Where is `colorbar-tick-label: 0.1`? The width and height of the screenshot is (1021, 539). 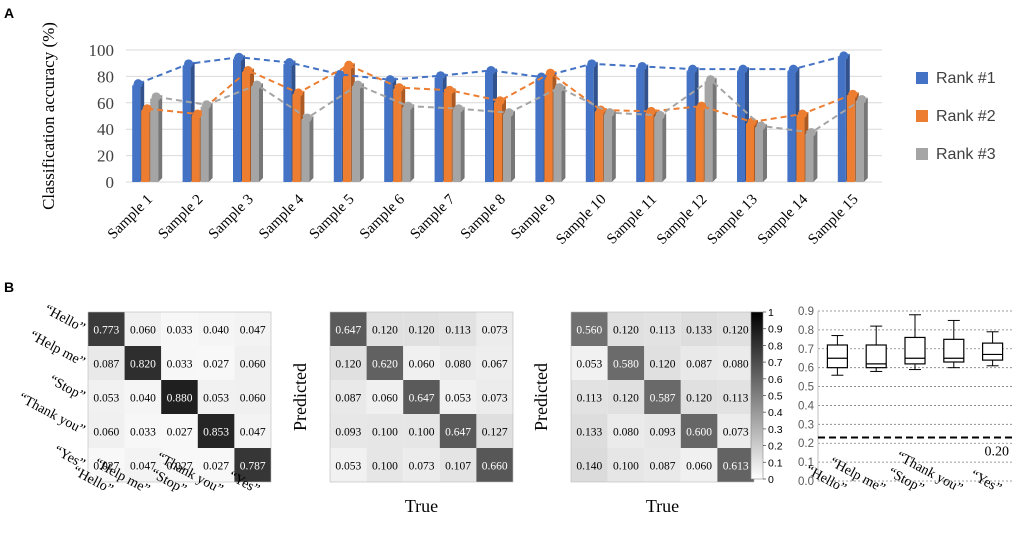 colorbar-tick-label: 0.1 is located at coordinates (775, 463).